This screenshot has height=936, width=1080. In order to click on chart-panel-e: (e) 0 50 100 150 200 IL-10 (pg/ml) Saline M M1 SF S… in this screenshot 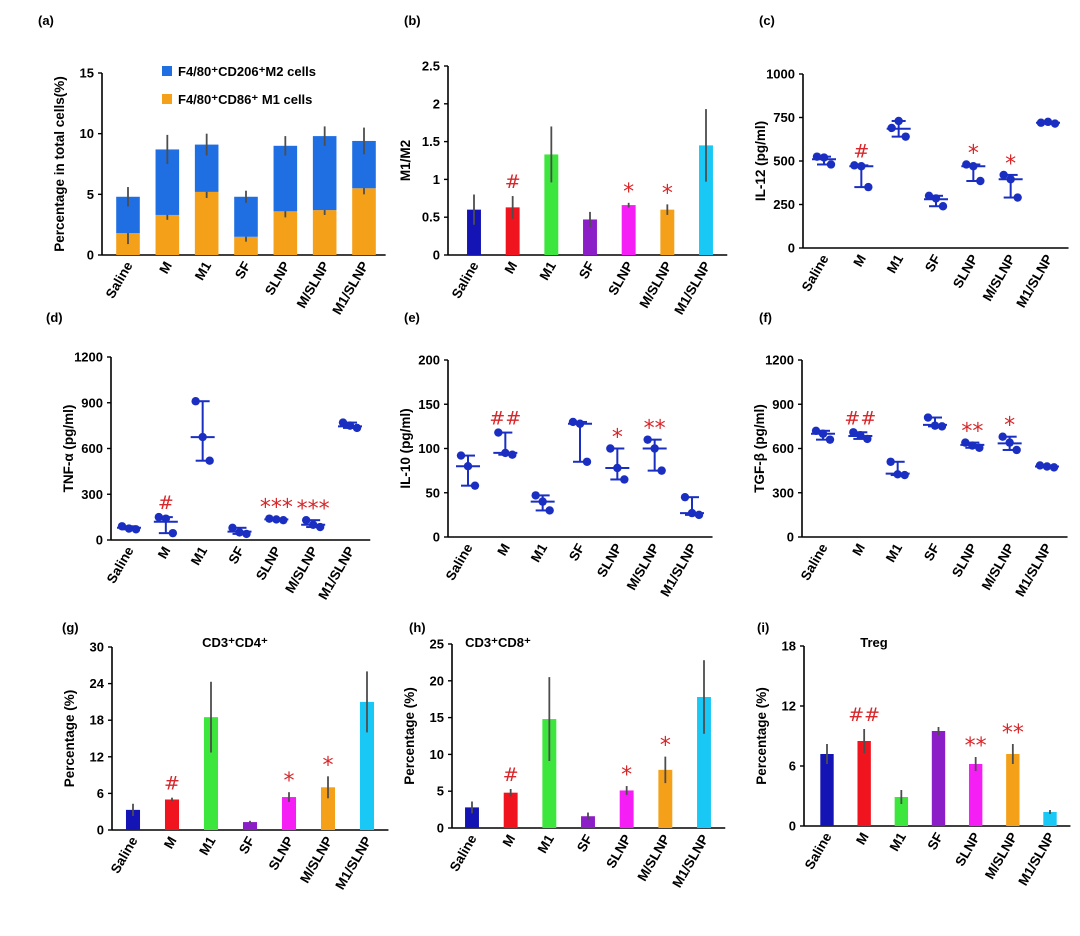, I will do `click(555, 454)`.